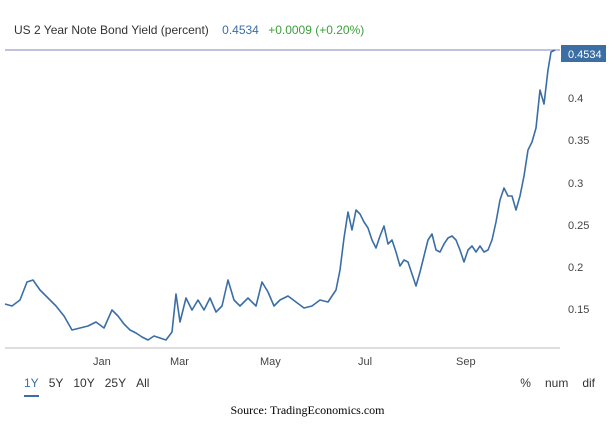  What do you see at coordinates (588, 383) in the screenshot?
I see `dif-option: dif` at bounding box center [588, 383].